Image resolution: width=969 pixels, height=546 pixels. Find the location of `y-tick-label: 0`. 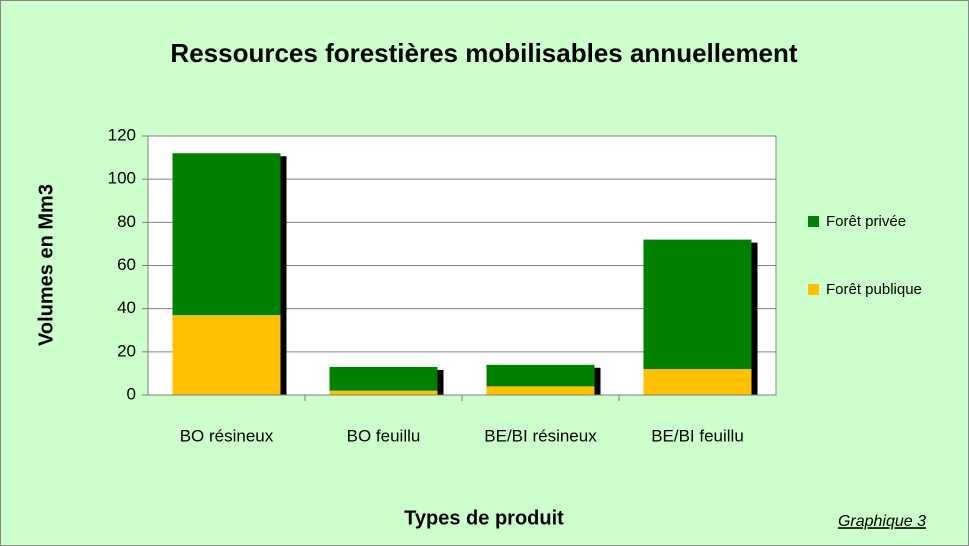

y-tick-label: 0 is located at coordinates (131, 393).